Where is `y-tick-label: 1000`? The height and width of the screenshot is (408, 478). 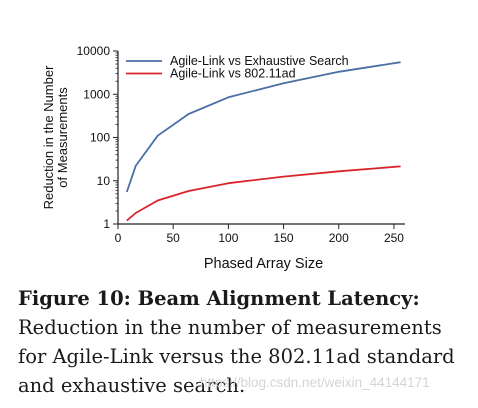 y-tick-label: 1000 is located at coordinates (96, 94).